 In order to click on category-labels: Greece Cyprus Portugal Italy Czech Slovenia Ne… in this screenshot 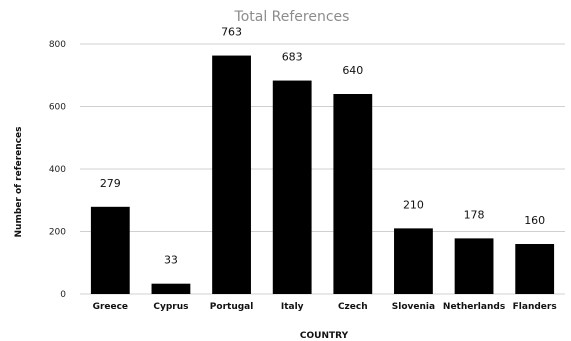, I will do `click(325, 307)`.